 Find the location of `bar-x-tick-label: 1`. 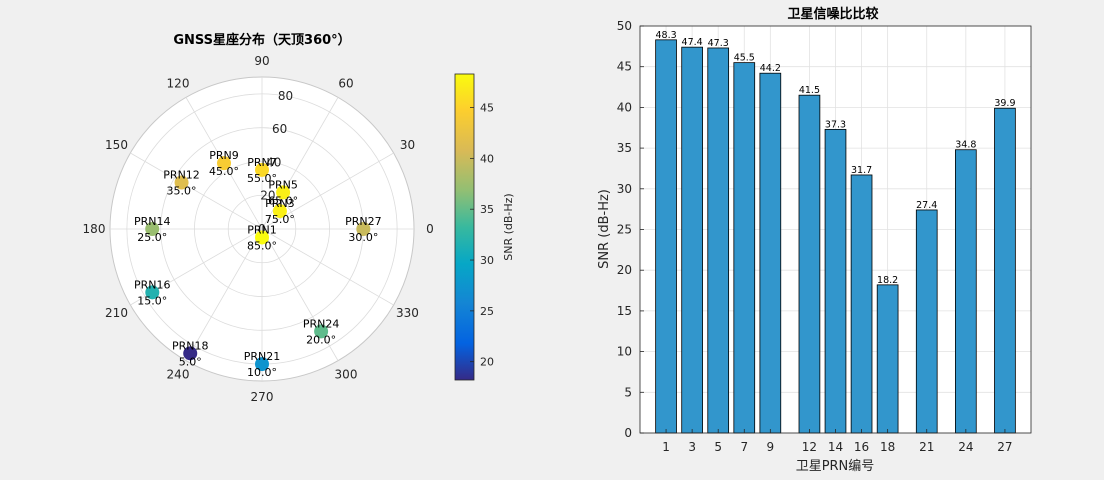

bar-x-tick-label: 1 is located at coordinates (666, 447).